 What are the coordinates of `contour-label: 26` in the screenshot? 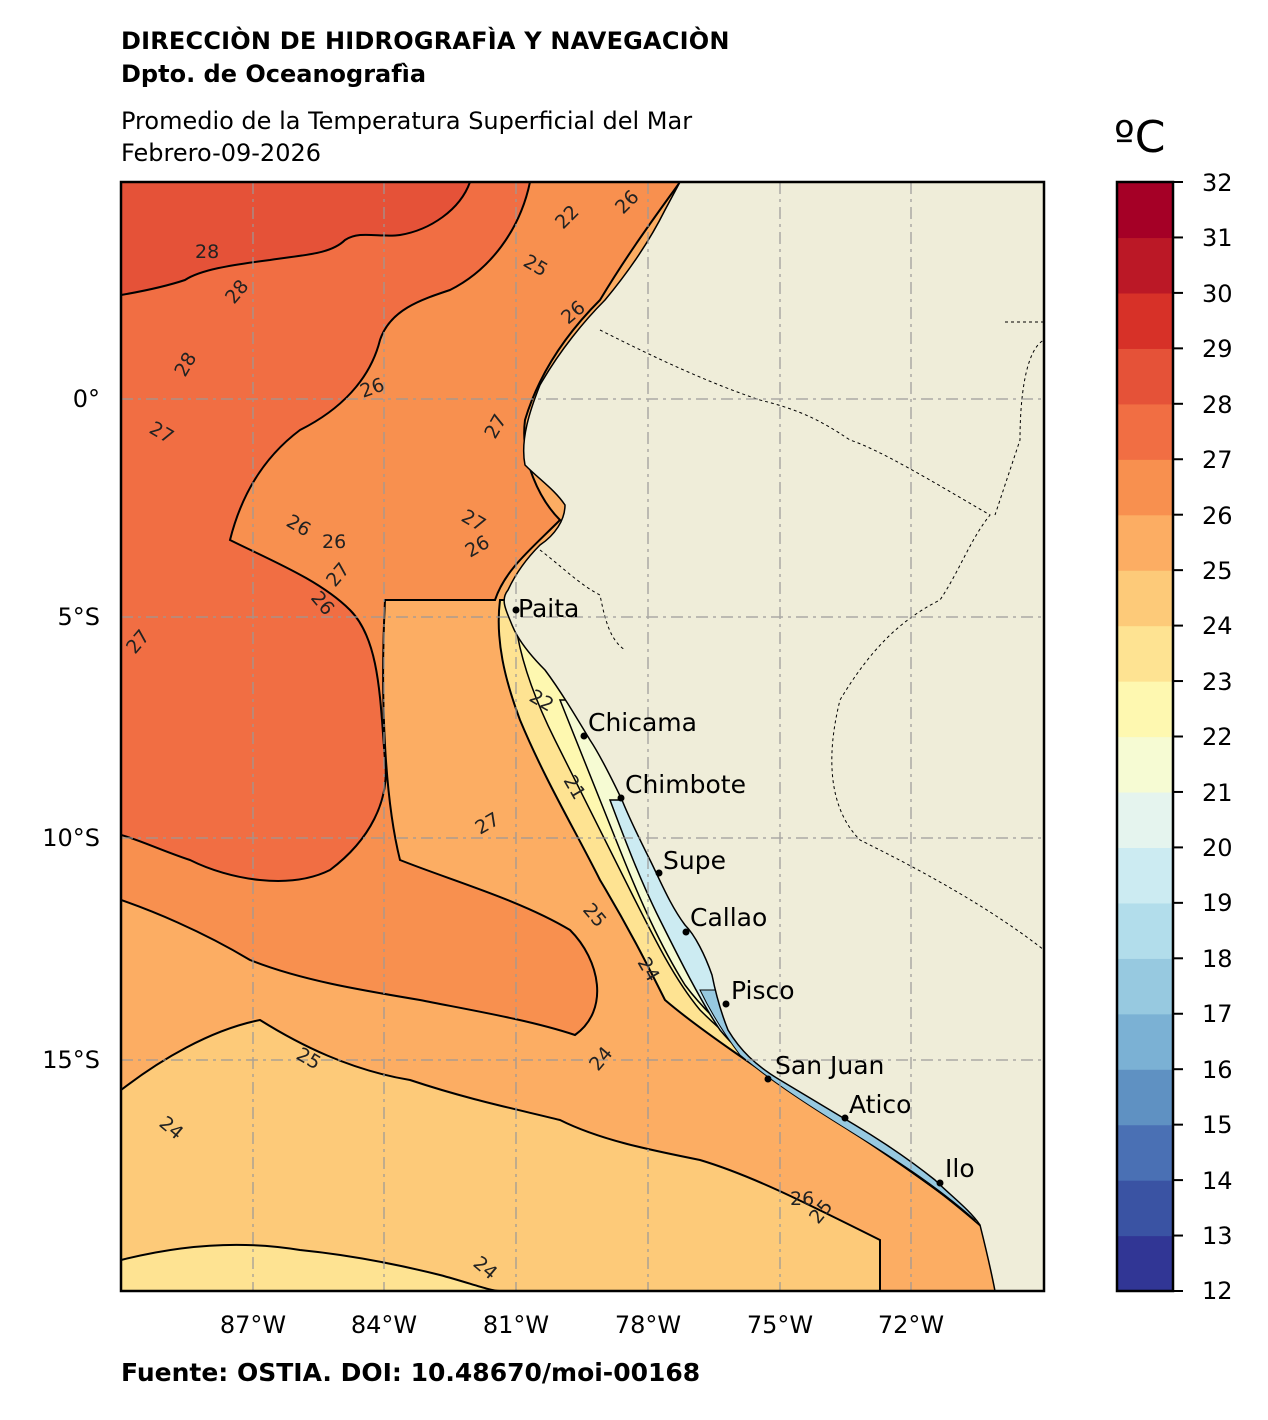 It's located at (334, 542).